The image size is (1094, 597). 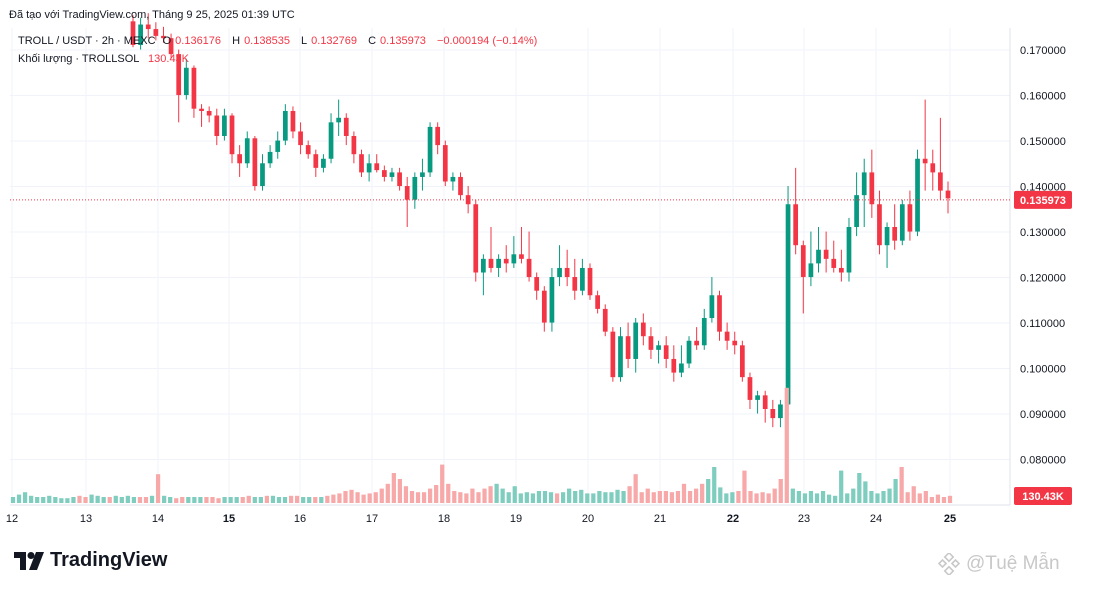 What do you see at coordinates (86, 519) in the screenshot?
I see `x-tick-label: 13` at bounding box center [86, 519].